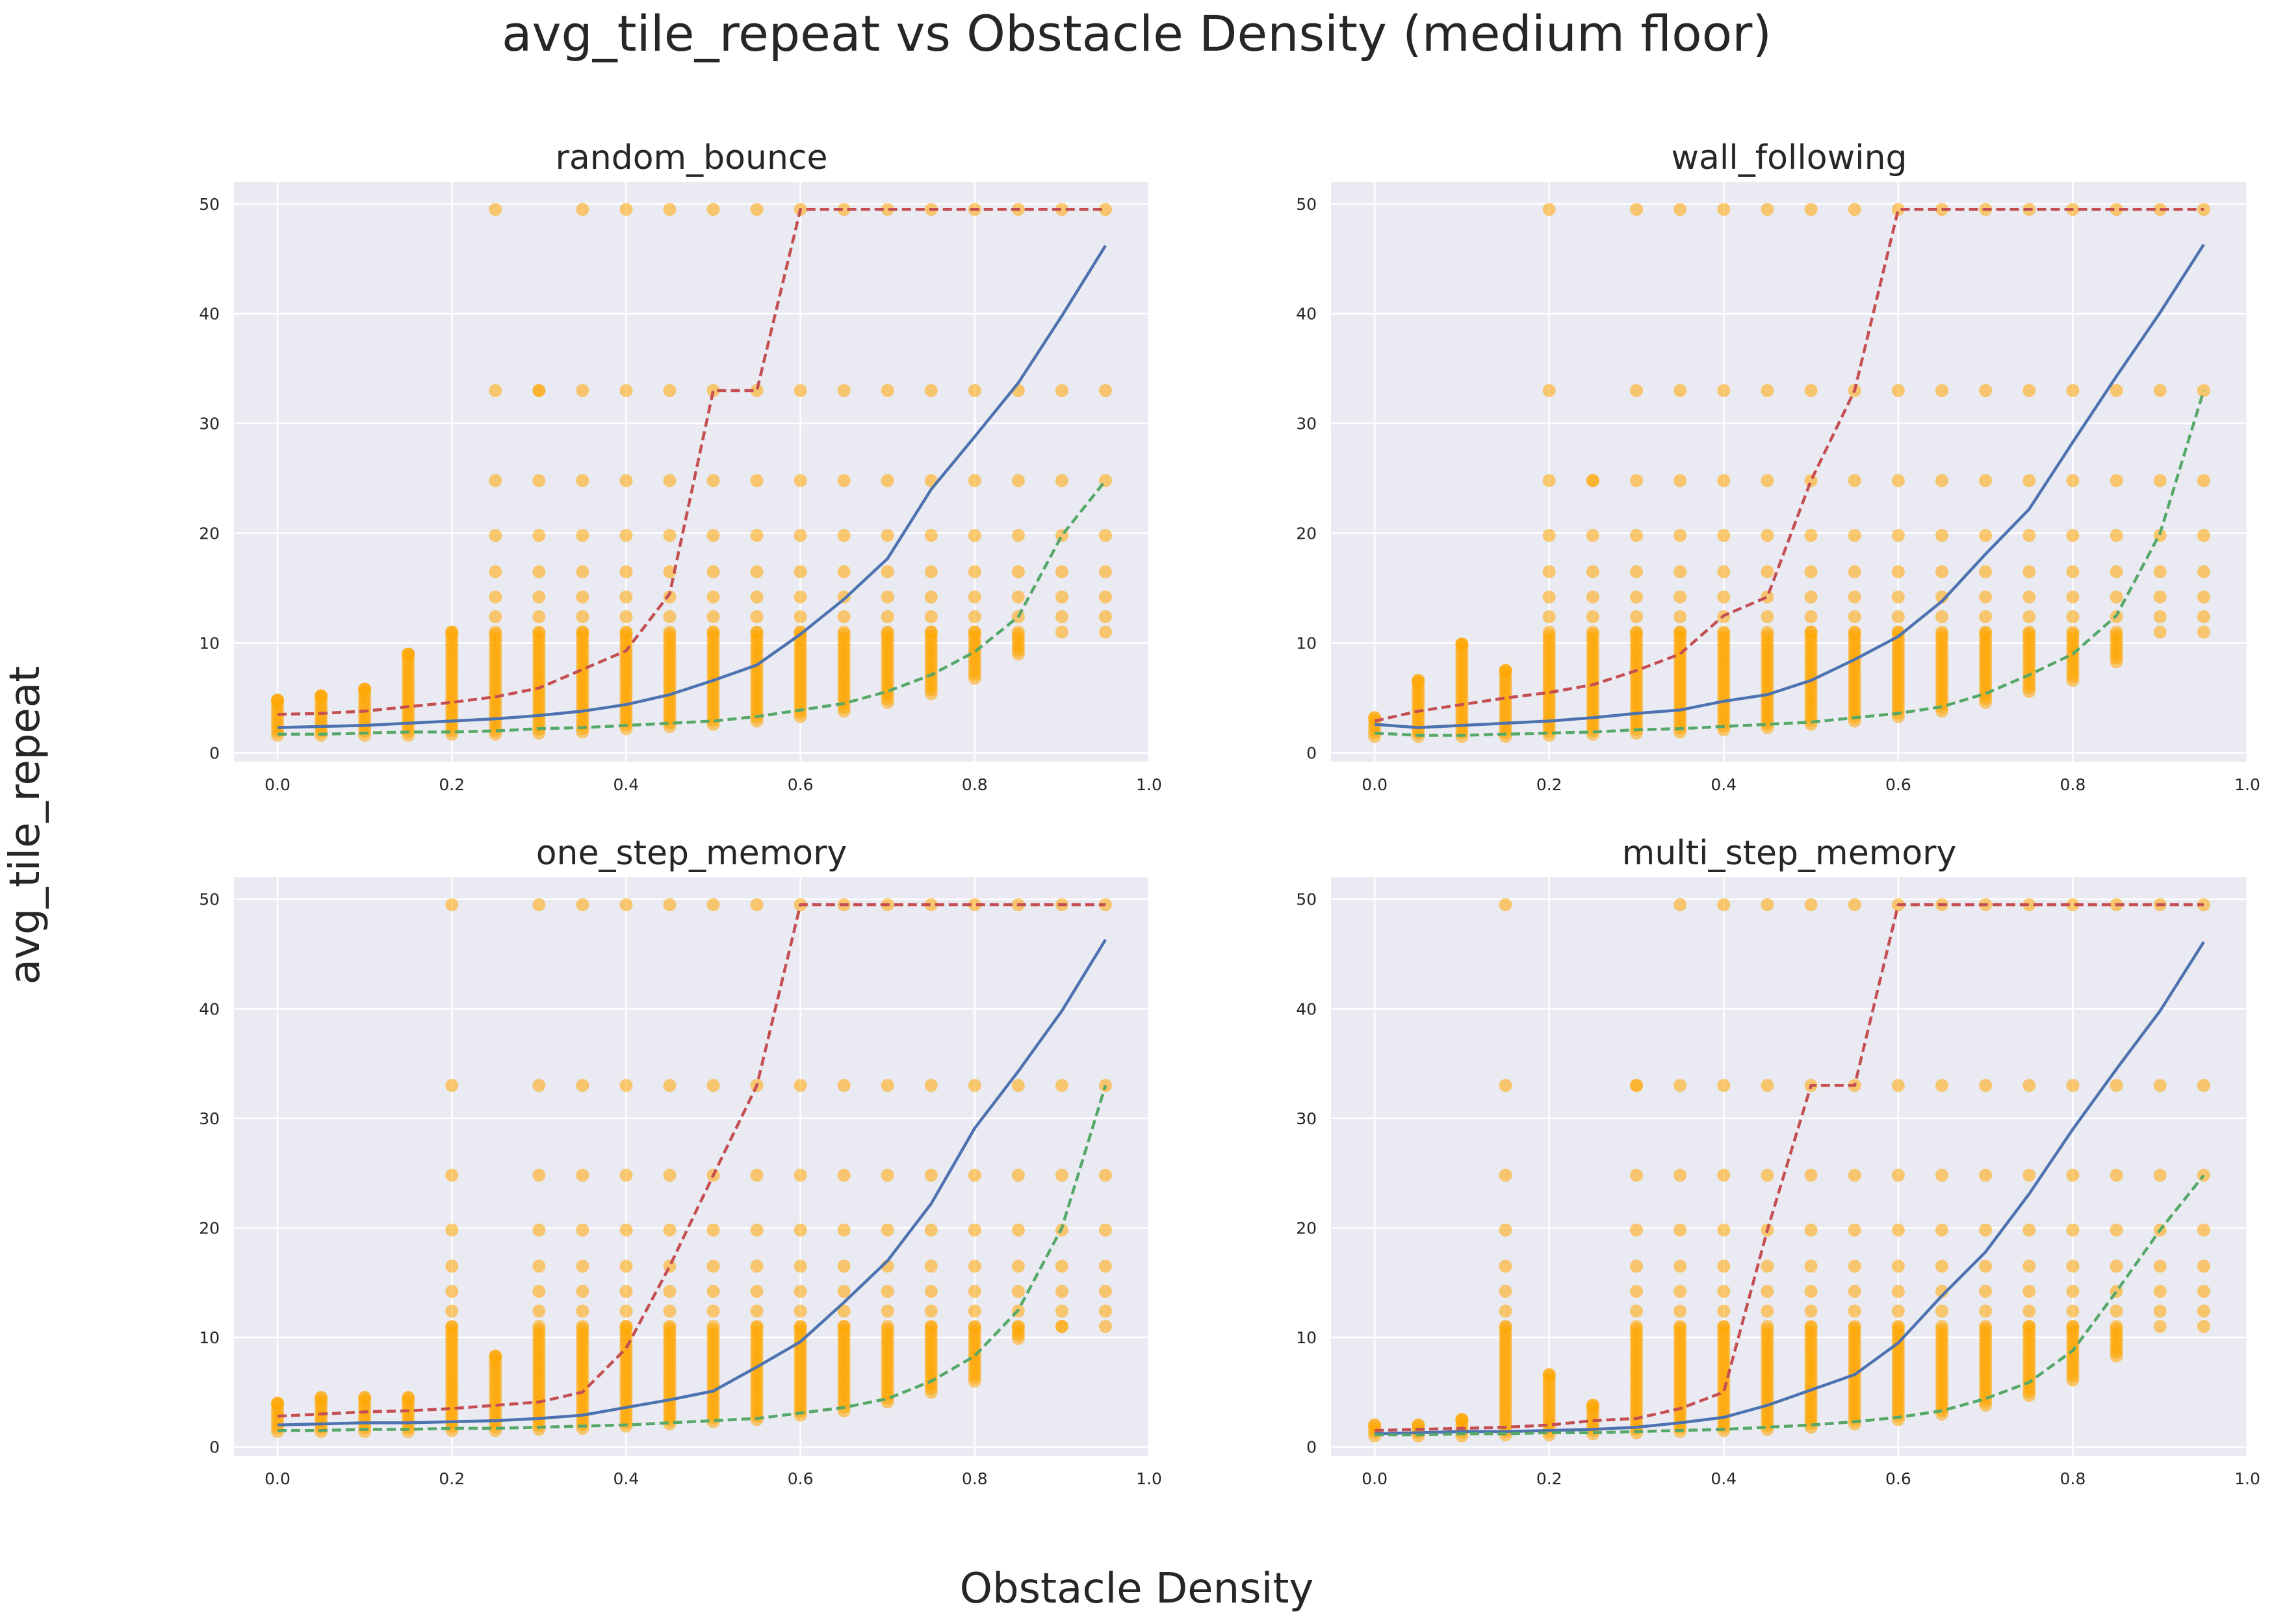 This screenshot has height=1624, width=2274. Describe the element at coordinates (214, 752) in the screenshot. I see `y-tick-label: 0` at that location.